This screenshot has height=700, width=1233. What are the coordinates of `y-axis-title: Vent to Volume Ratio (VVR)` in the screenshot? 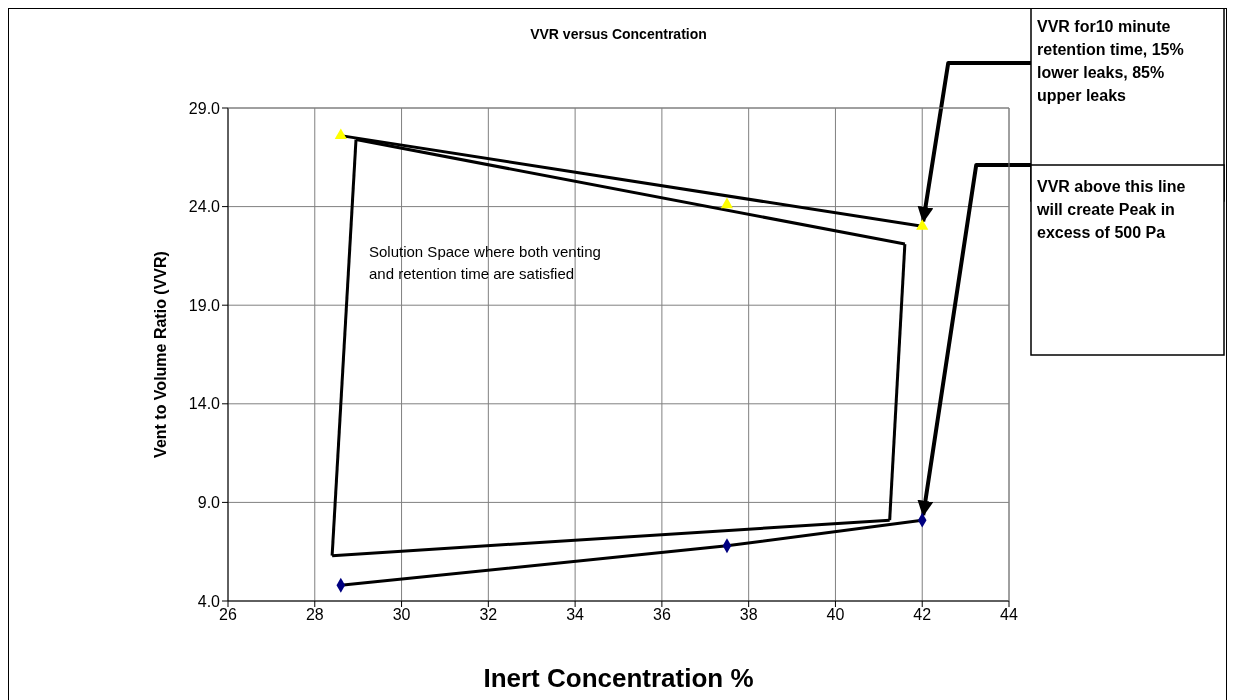 It's located at (160, 354).